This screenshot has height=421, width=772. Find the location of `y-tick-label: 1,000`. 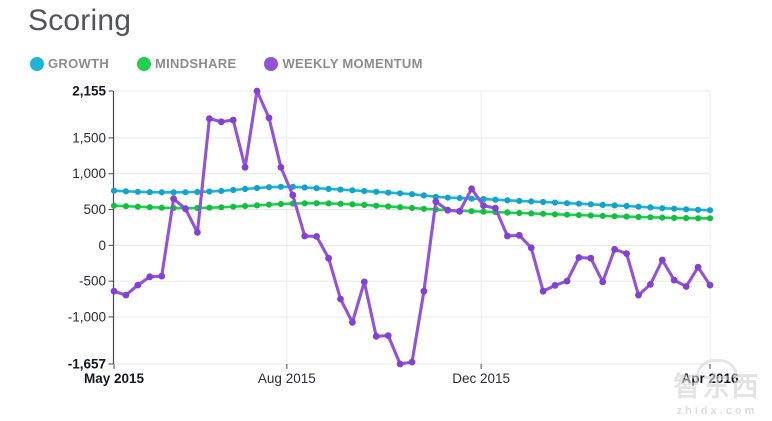

y-tick-label: 1,000 is located at coordinates (89, 173).